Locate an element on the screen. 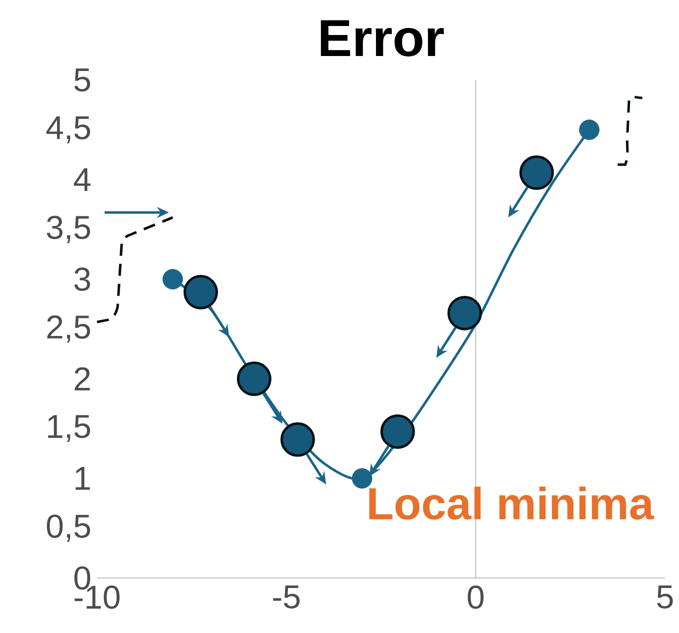 The height and width of the screenshot is (633, 679). y-tick-label: 1,5 is located at coordinates (69, 428).